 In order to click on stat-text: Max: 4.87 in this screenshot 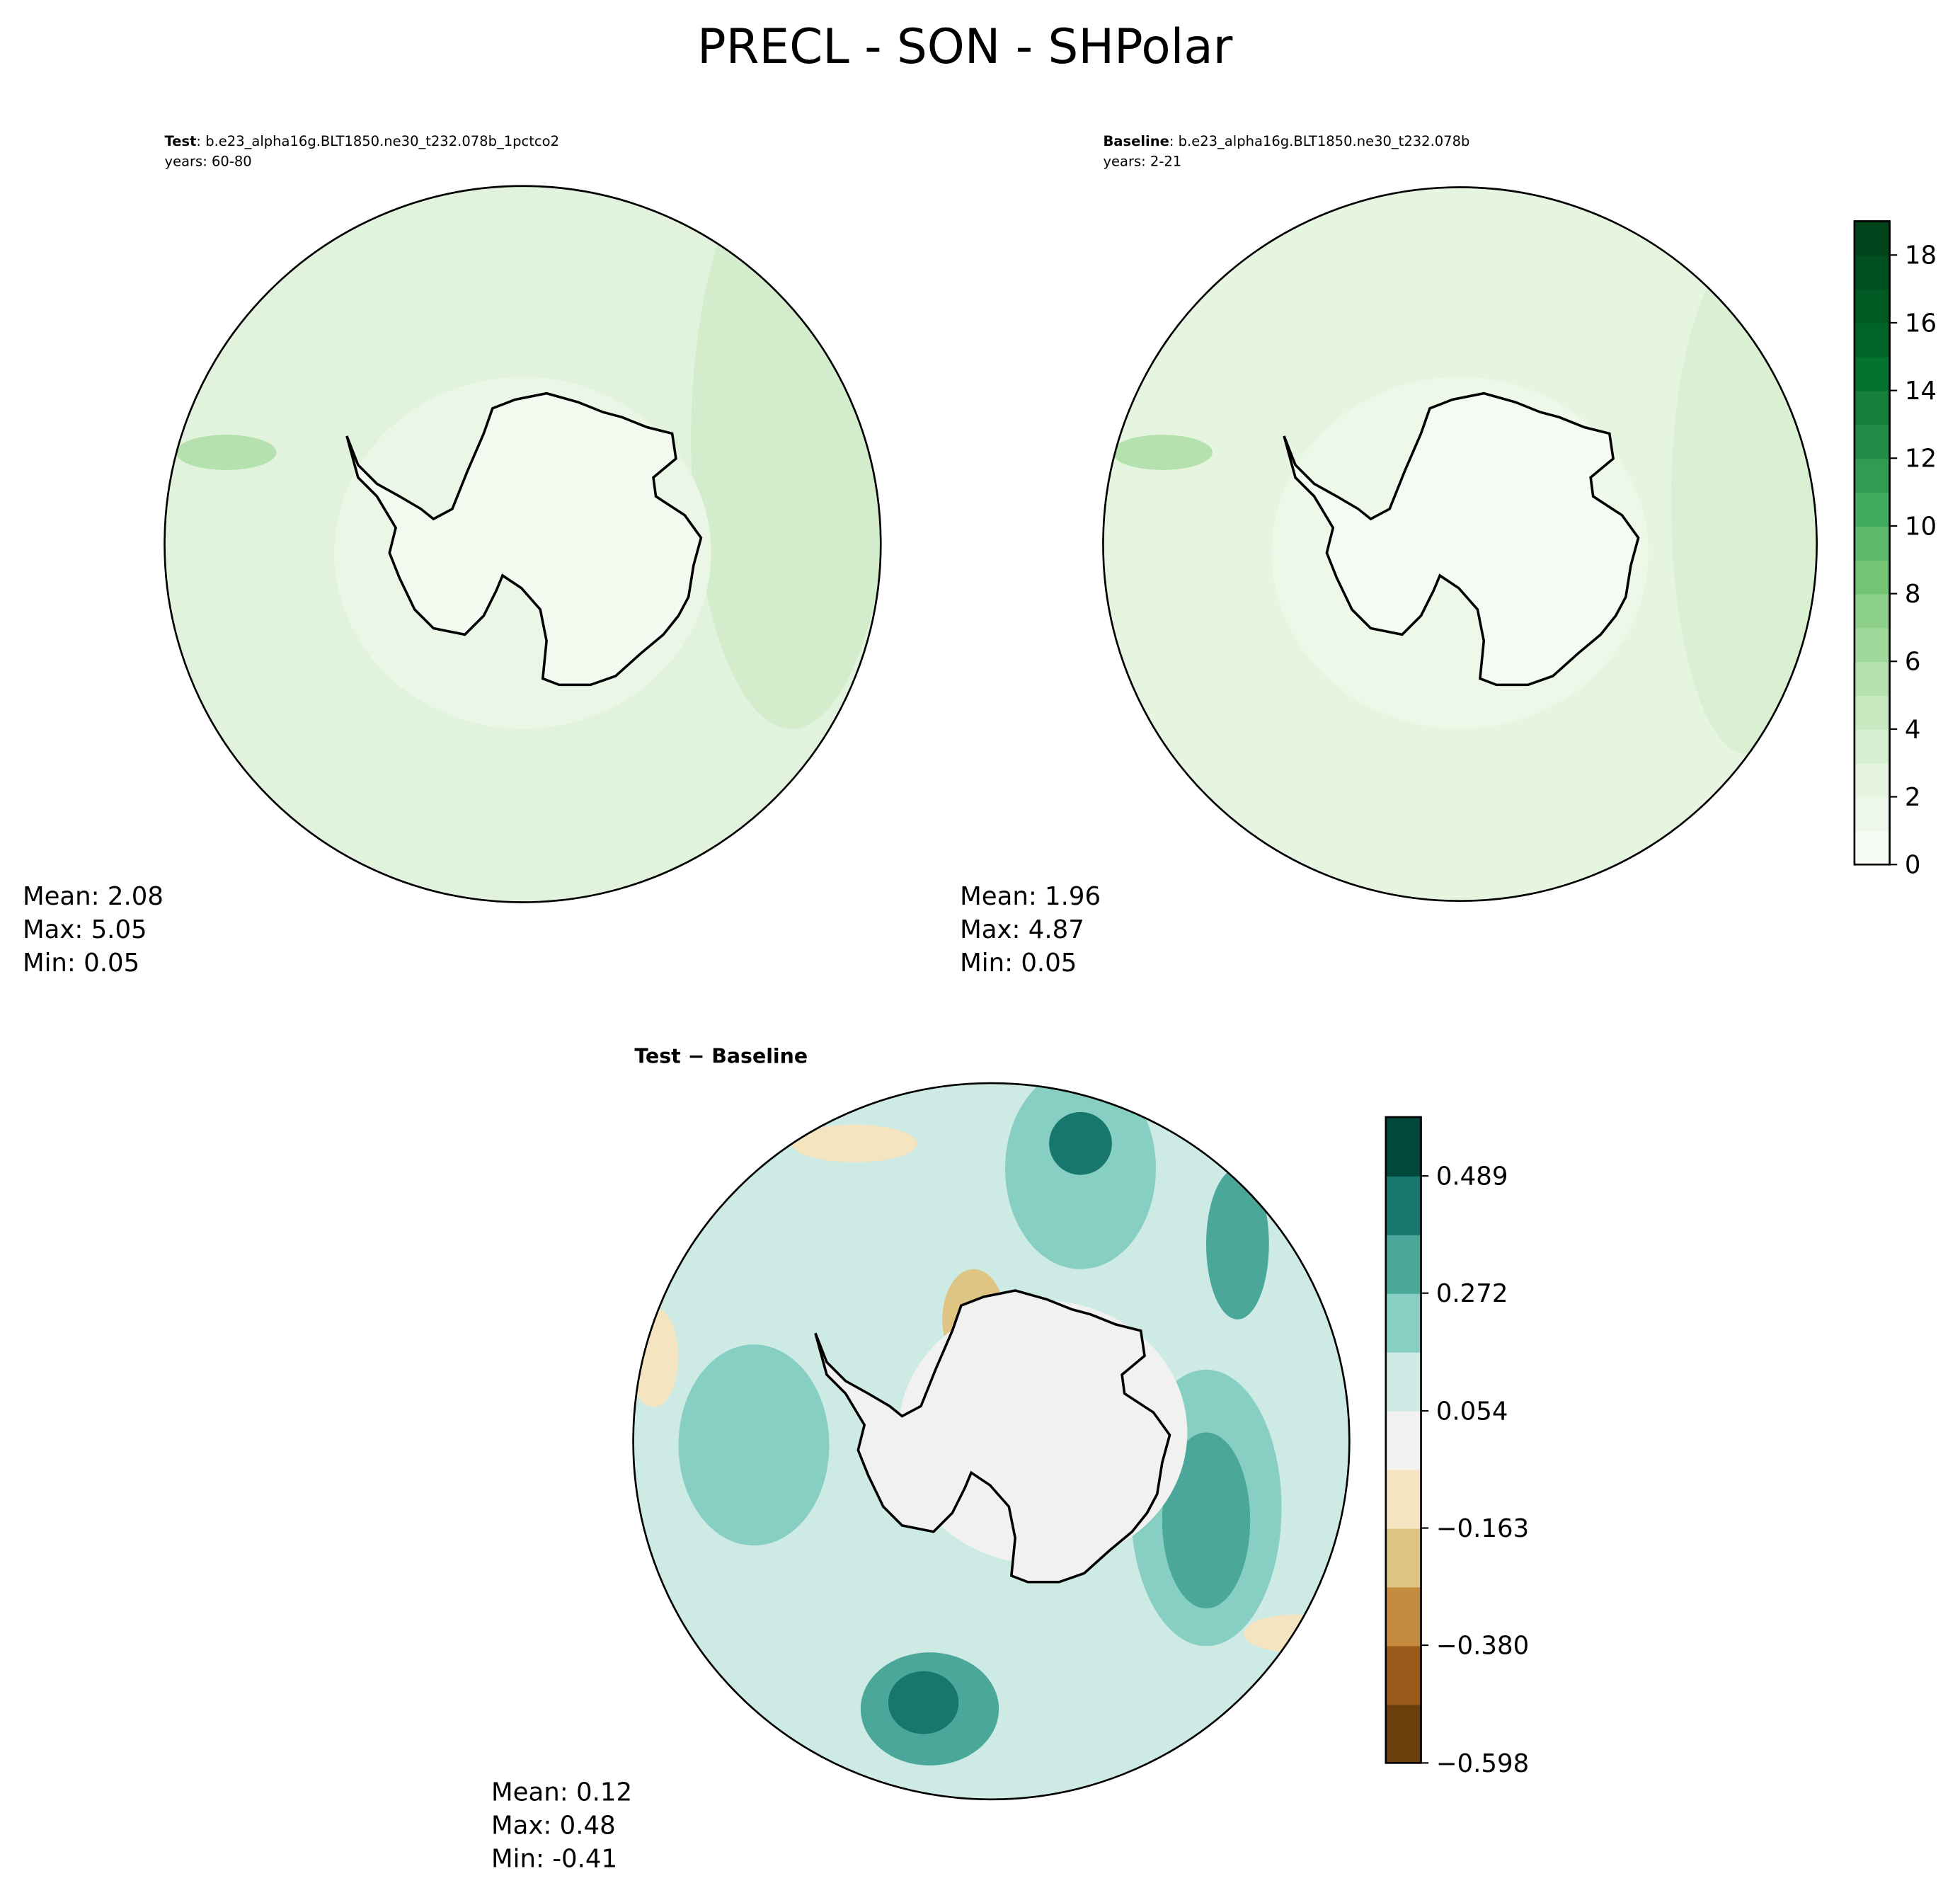, I will do `click(1022, 929)`.